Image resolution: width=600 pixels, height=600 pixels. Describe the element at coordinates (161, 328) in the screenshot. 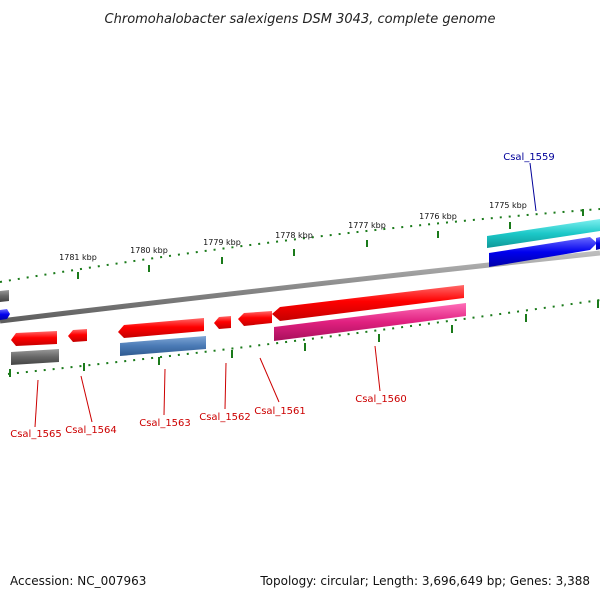

I see `reverse-cds-csal1563` at that location.